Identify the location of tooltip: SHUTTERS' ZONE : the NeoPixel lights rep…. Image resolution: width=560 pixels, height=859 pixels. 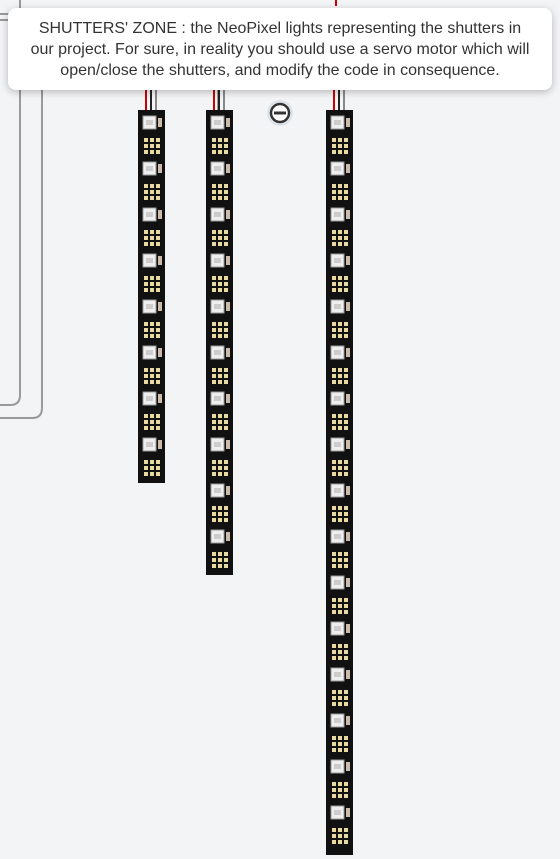
(280, 49).